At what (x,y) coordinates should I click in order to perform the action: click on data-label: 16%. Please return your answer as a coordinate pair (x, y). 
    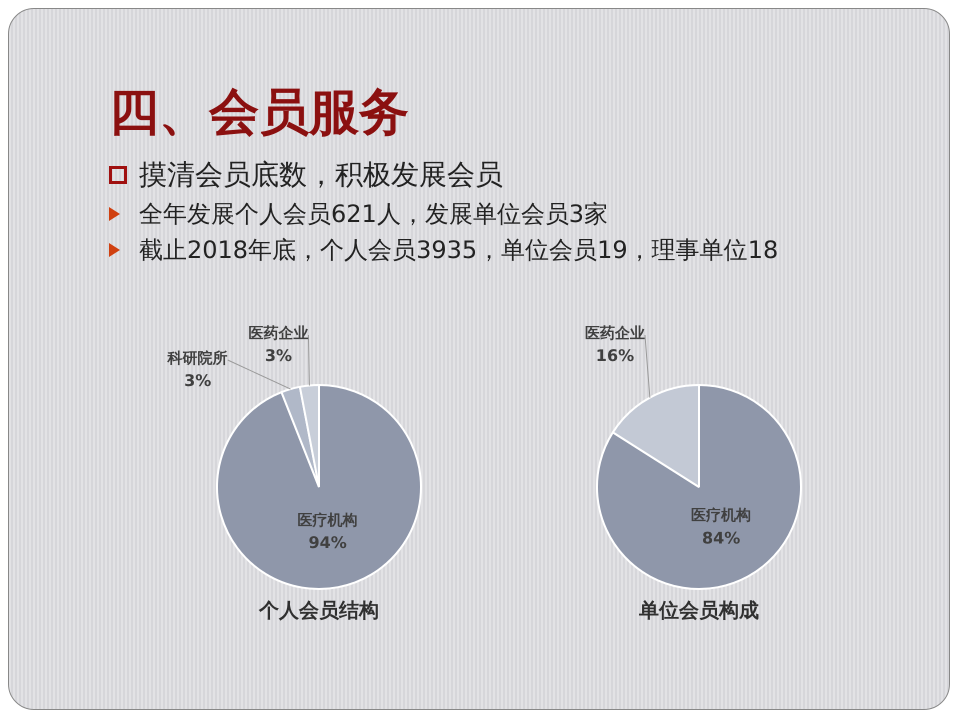
    Looking at the image, I should click on (615, 356).